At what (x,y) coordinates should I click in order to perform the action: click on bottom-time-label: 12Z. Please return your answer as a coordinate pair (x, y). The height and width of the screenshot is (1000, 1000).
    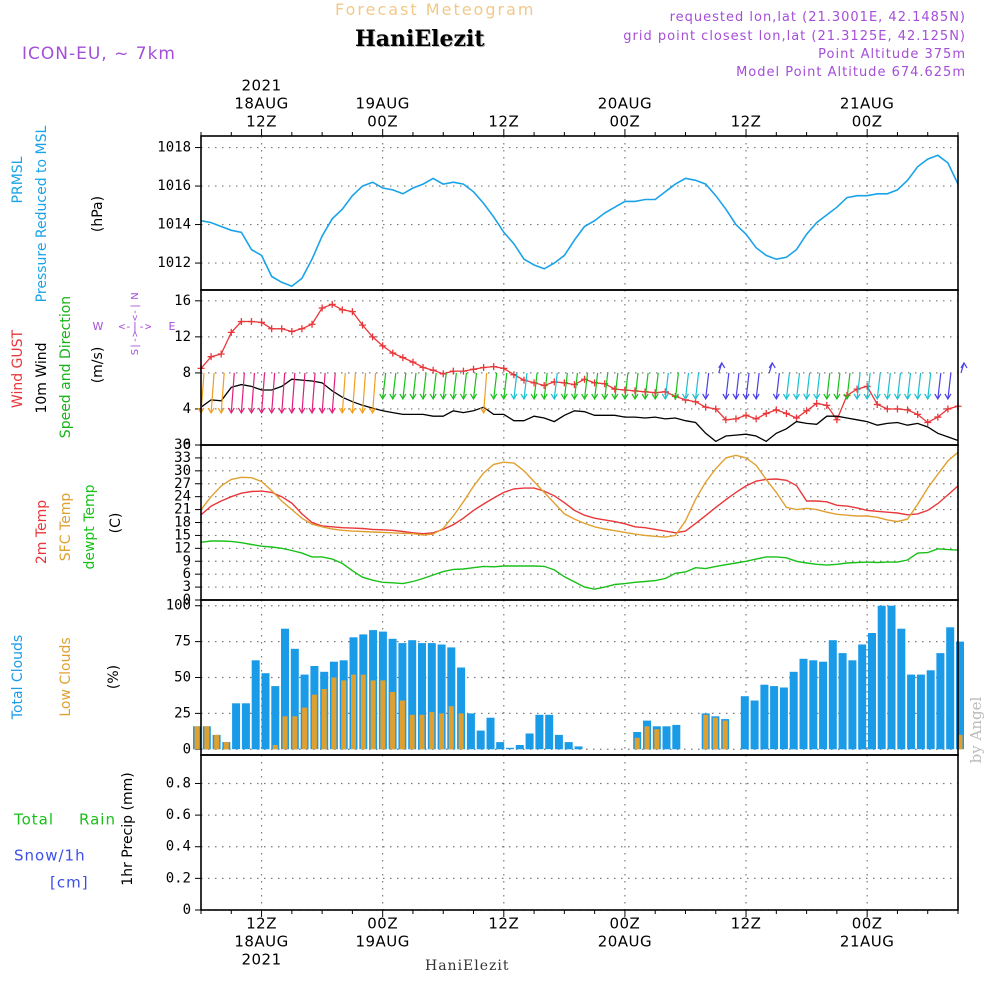
    Looking at the image, I should click on (261, 924).